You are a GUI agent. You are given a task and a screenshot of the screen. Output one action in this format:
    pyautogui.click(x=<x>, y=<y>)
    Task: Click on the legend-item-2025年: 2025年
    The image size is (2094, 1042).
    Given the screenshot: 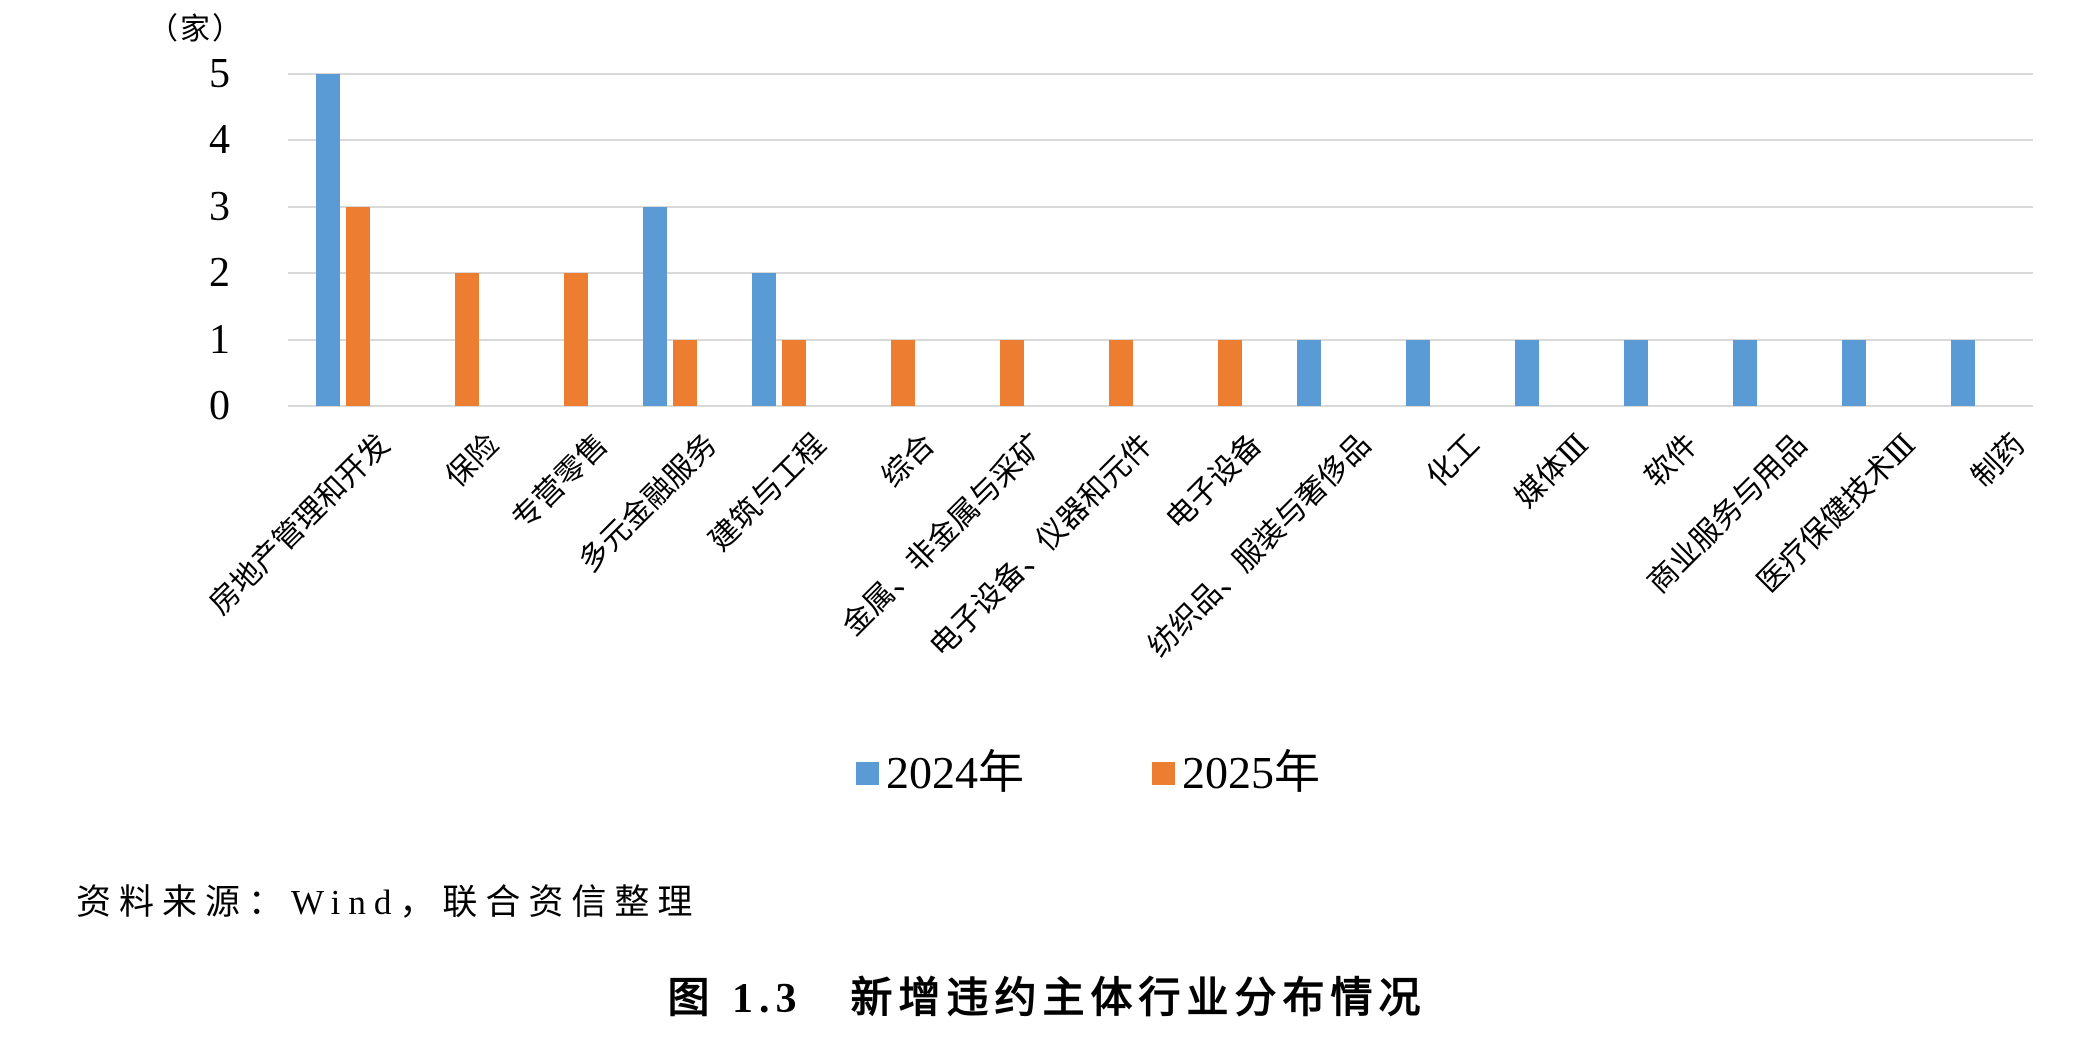 What is the action you would take?
    pyautogui.click(x=1236, y=773)
    